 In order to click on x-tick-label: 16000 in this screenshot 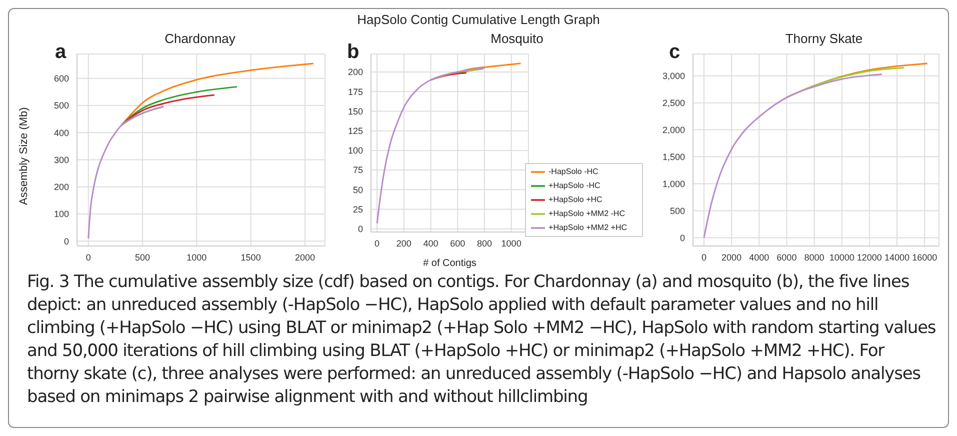, I will do `click(925, 257)`.